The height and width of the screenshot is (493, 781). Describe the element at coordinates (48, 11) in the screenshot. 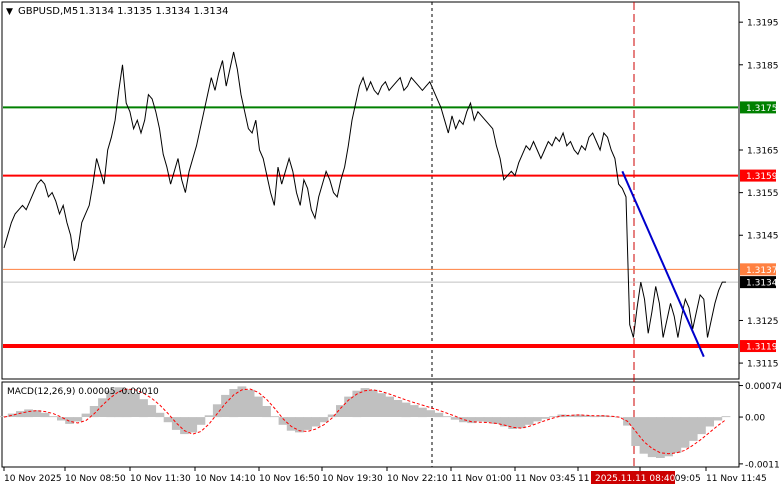

I see `symbol-label: GBPUSD,M5` at that location.